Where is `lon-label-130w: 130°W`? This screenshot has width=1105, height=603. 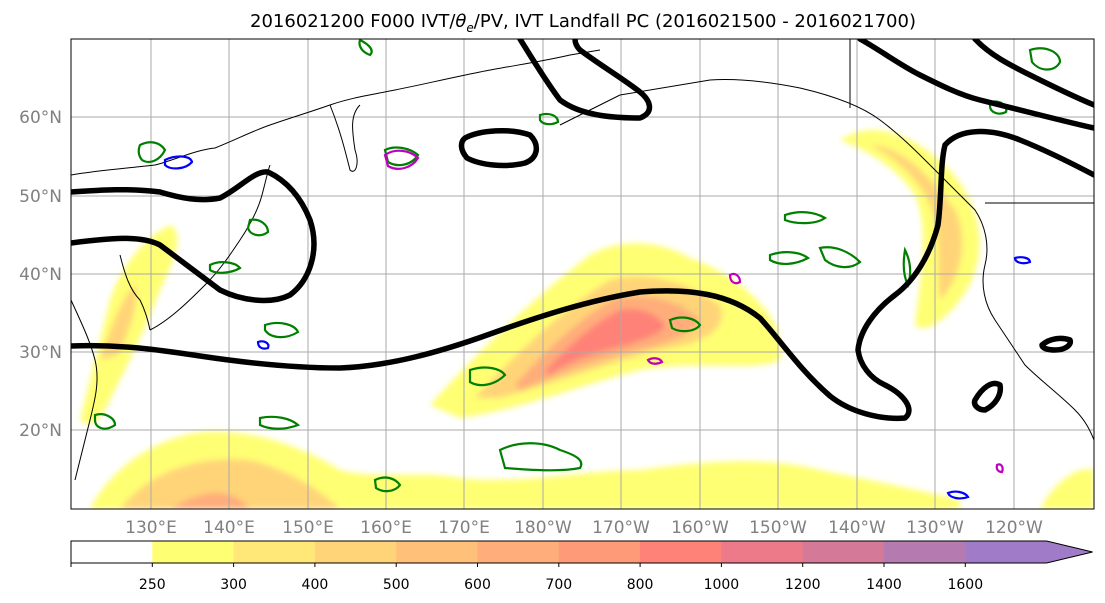 lon-label-130w: 130°W is located at coordinates (935, 528).